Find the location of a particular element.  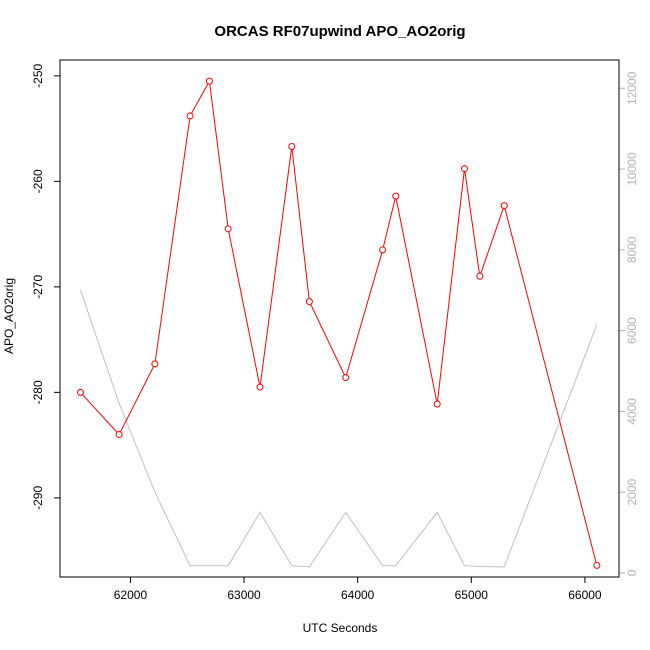

x-axis: 62000 63000 64000 65000 66000 is located at coordinates (358, 589).